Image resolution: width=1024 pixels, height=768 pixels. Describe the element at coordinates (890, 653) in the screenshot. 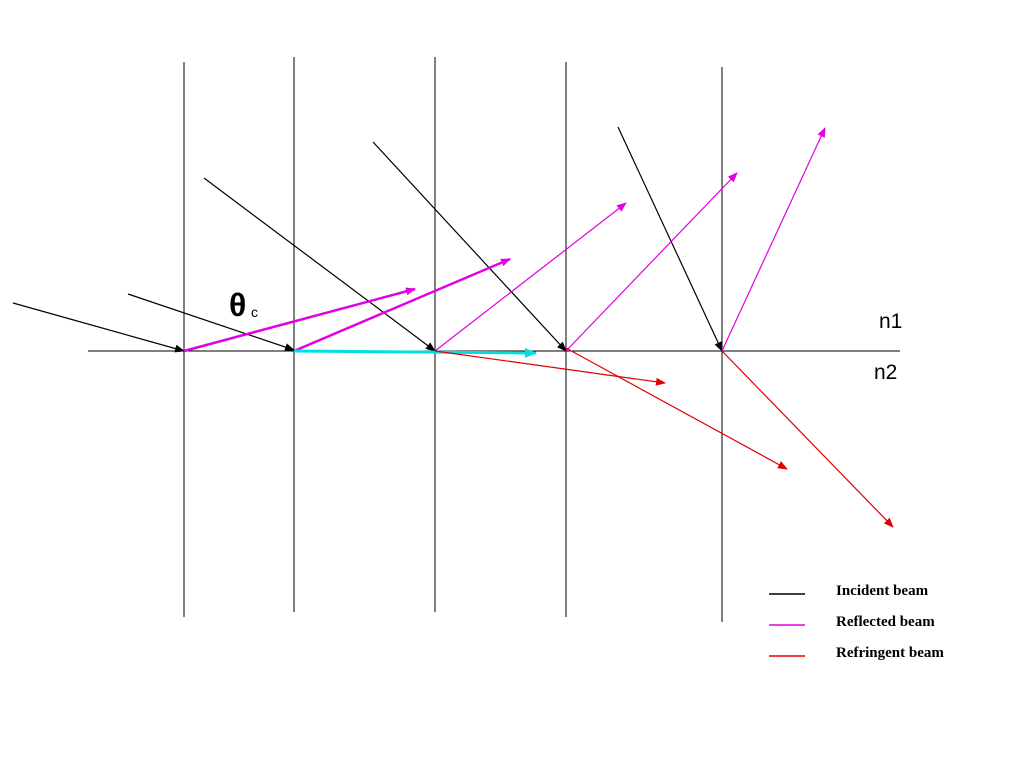

I see `legend-label: Refringent beam` at that location.